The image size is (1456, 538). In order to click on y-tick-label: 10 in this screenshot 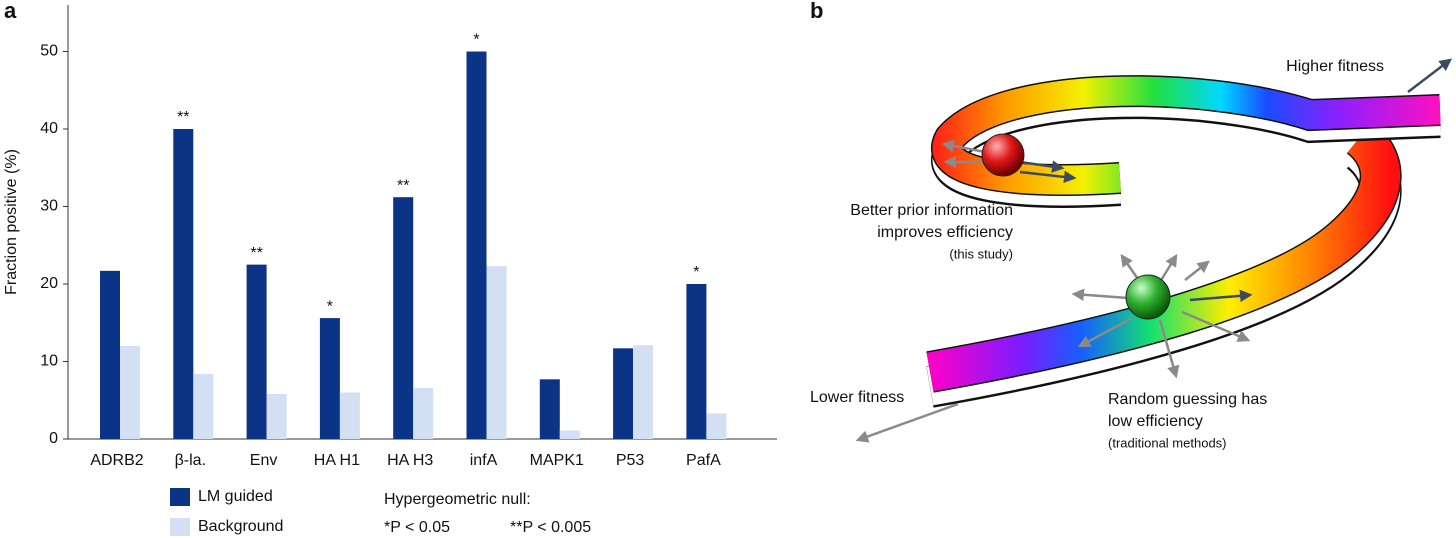, I will do `click(49, 361)`.